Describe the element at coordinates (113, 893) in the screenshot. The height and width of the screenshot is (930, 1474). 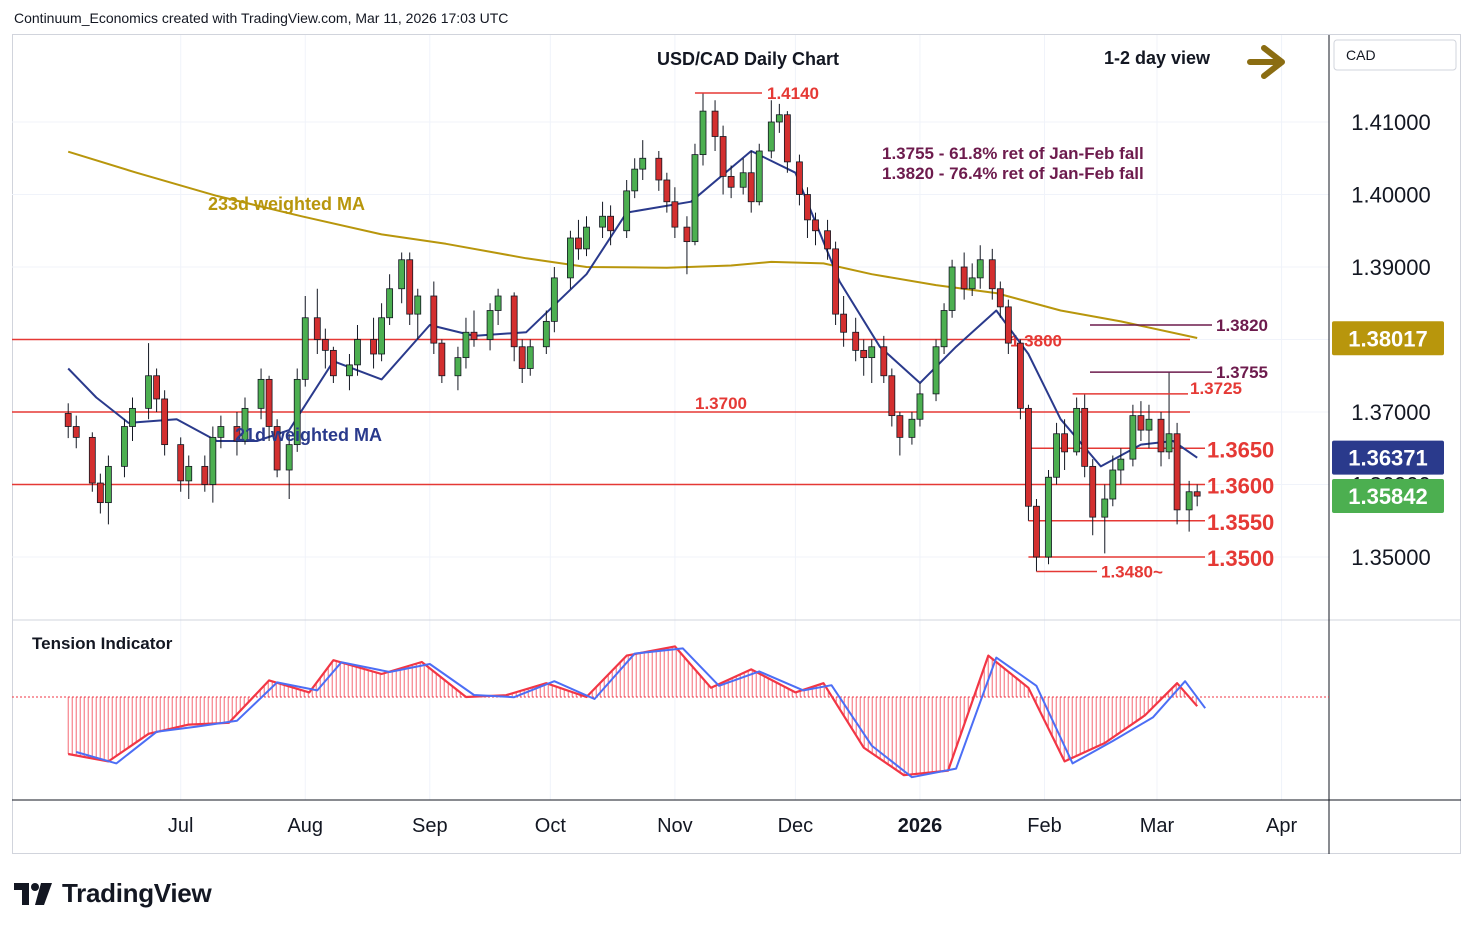
I see `tradingview-logo: TradingView` at that location.